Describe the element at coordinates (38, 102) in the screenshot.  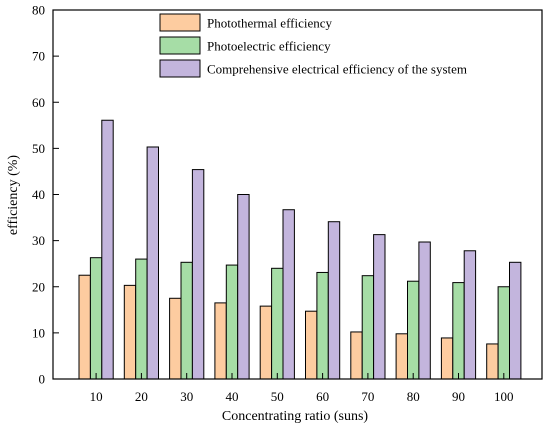
I see `y-tick-label: 60` at that location.